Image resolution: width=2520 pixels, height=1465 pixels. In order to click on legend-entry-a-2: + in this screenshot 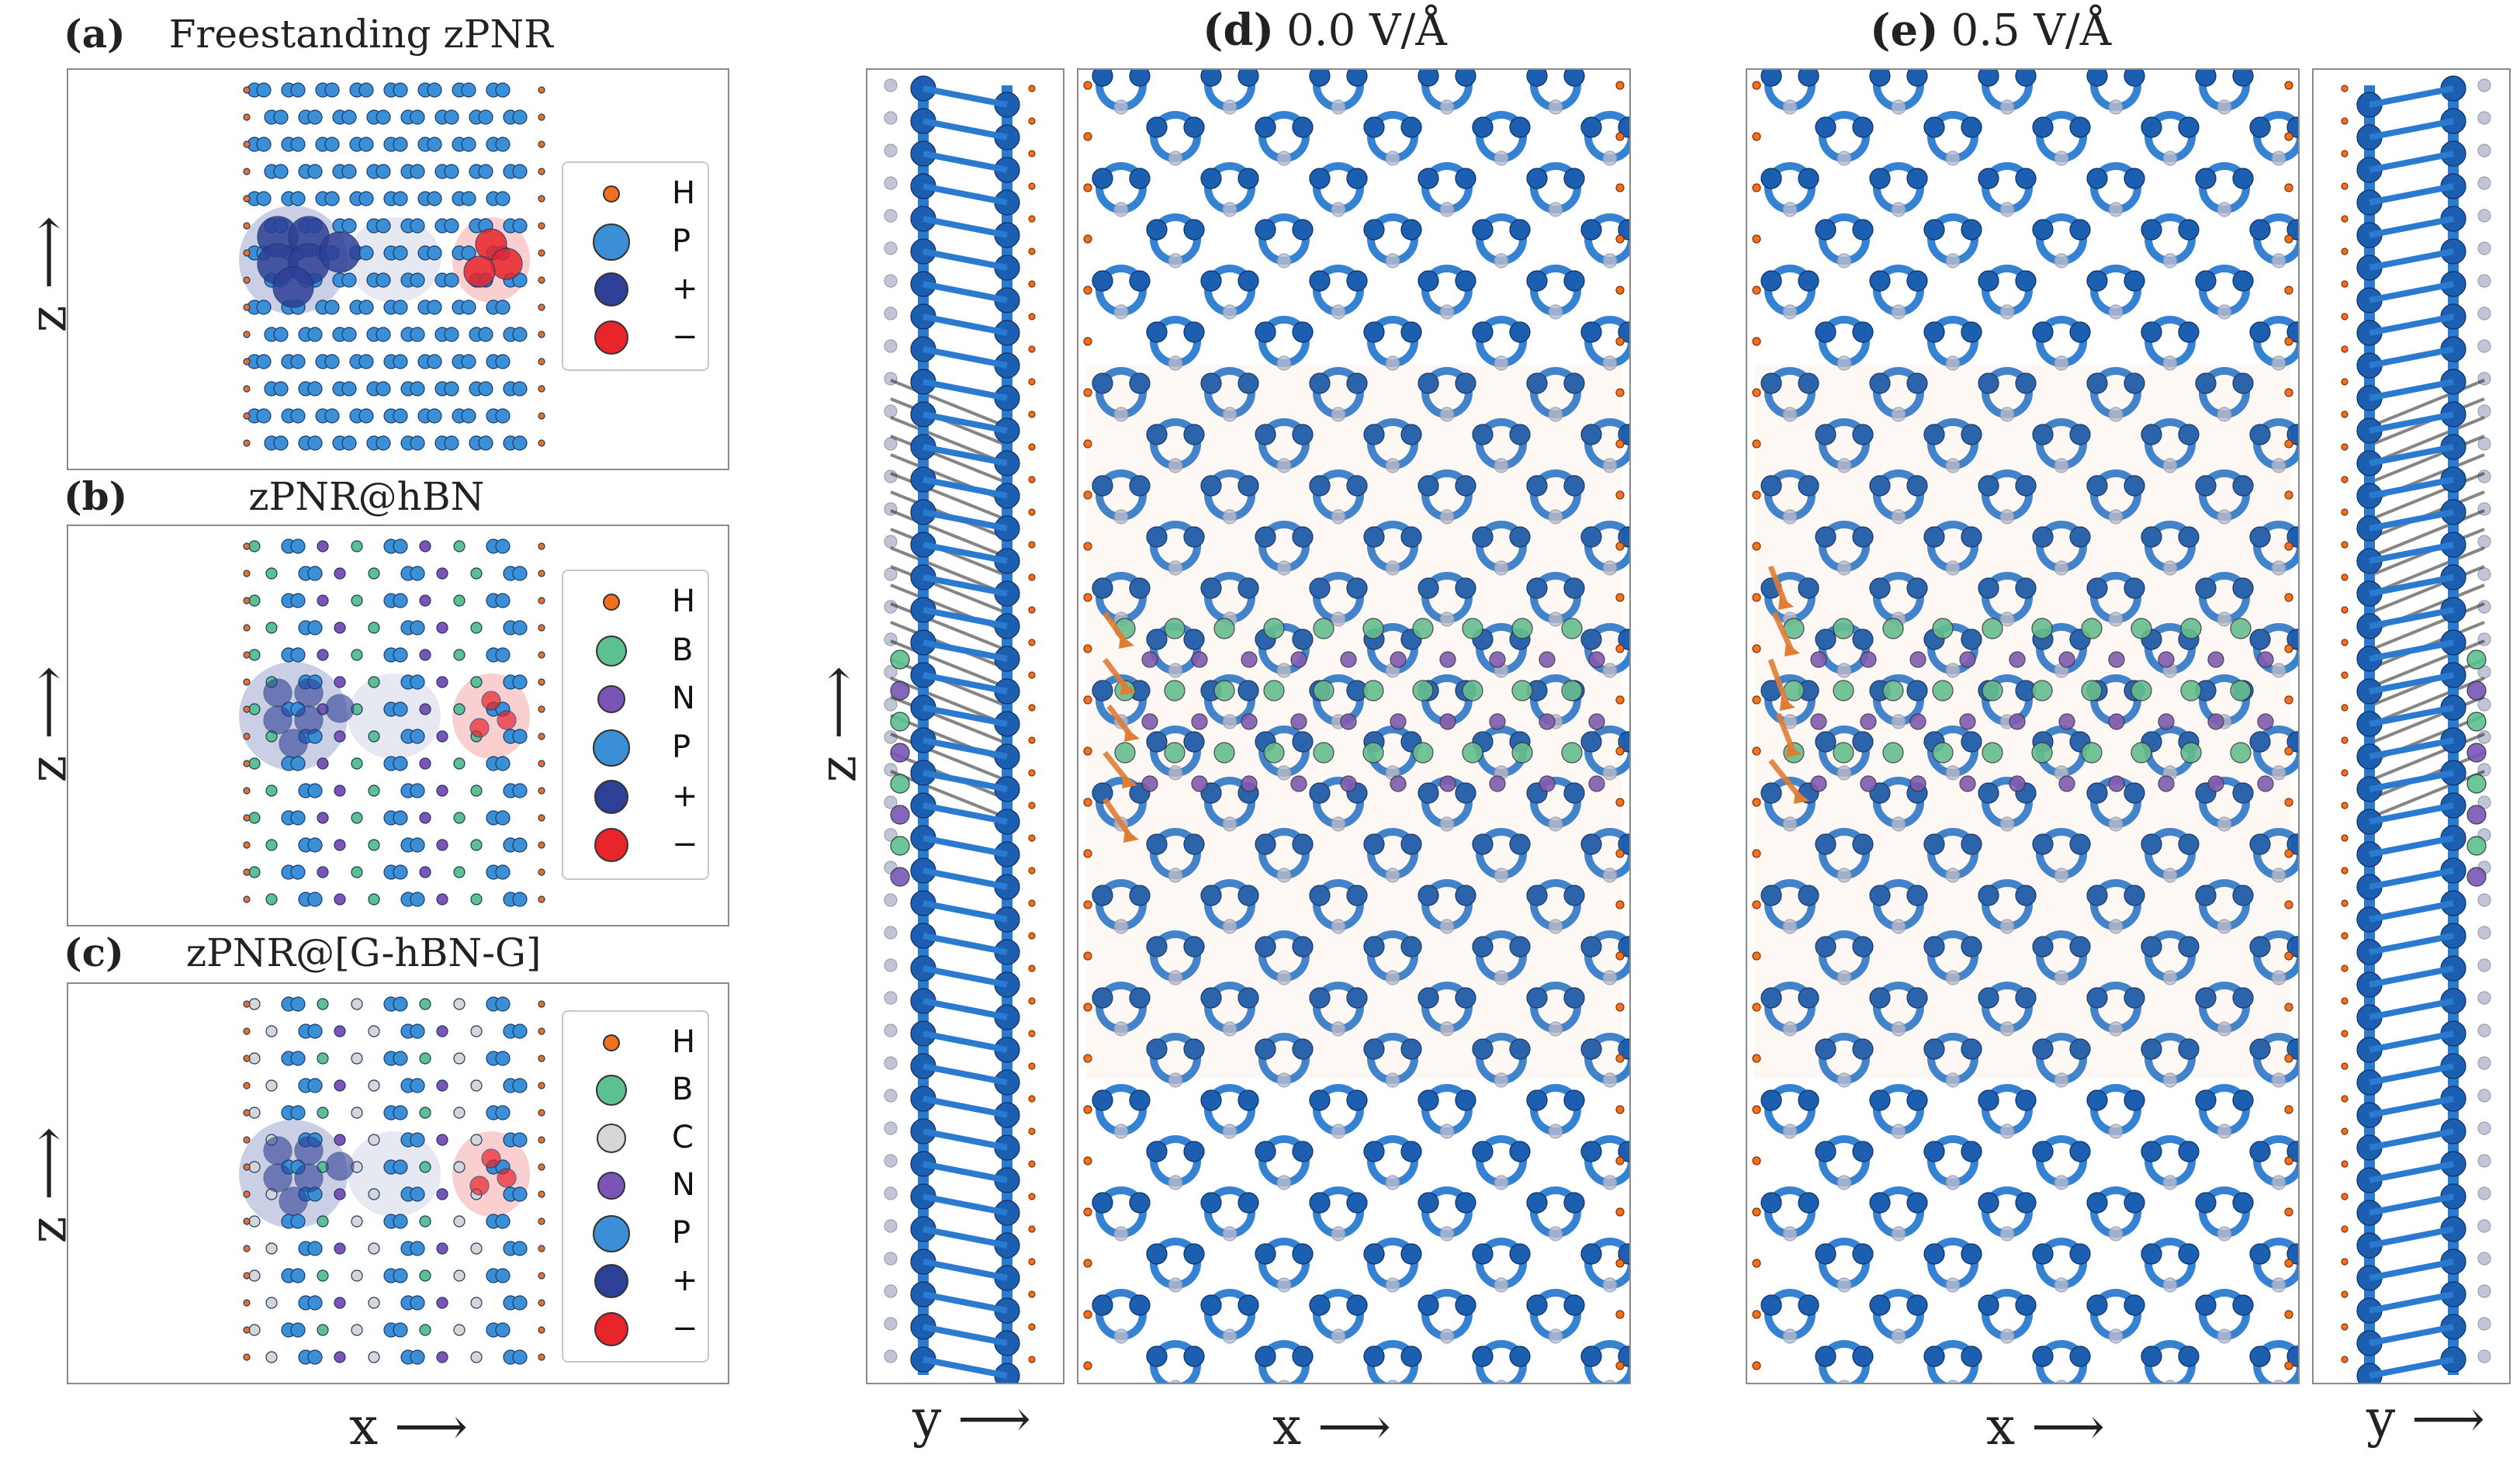, I will do `click(635, 289)`.